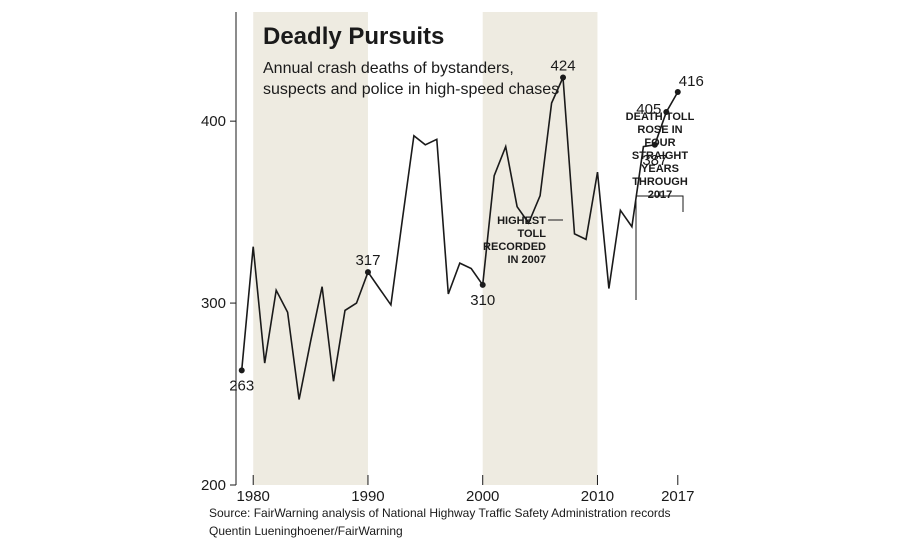 The height and width of the screenshot is (550, 900). Describe the element at coordinates (353, 36) in the screenshot. I see `chart-title: Deadly Pursuits` at that location.